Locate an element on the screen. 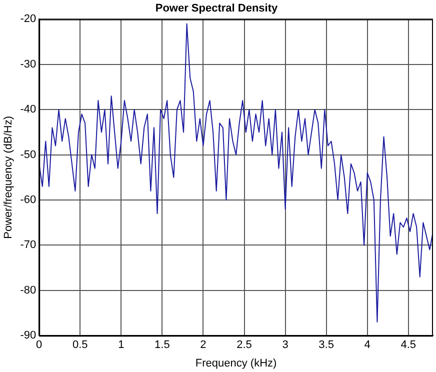 This screenshot has width=436, height=372. y-tick-label: -40 is located at coordinates (28, 110).